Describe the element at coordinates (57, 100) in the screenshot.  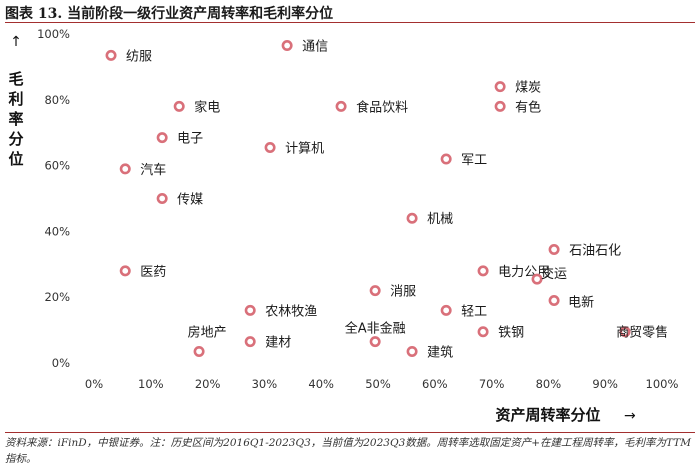
I see `y-tick-label: 80%` at that location.